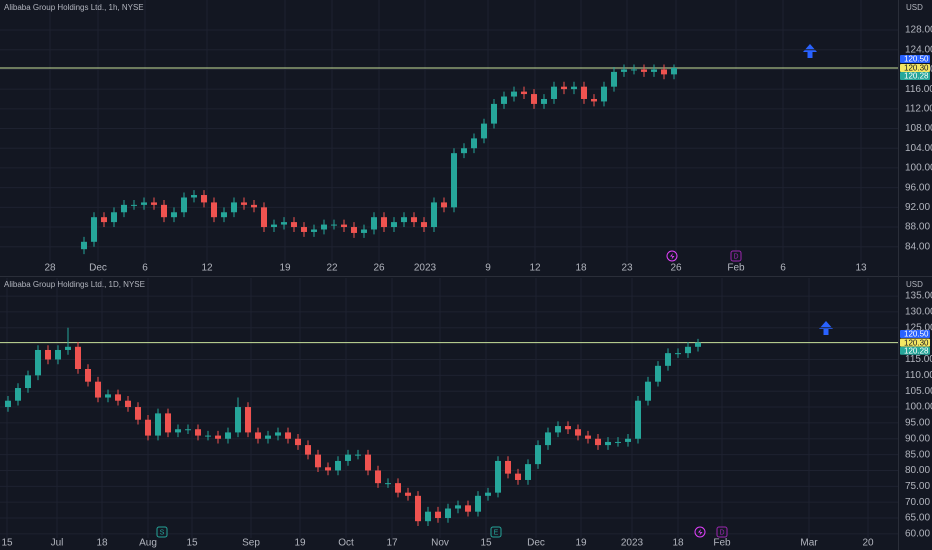 The image size is (932, 550). Describe the element at coordinates (392, 543) in the screenshot. I see `x-tick-label: 17` at that location.